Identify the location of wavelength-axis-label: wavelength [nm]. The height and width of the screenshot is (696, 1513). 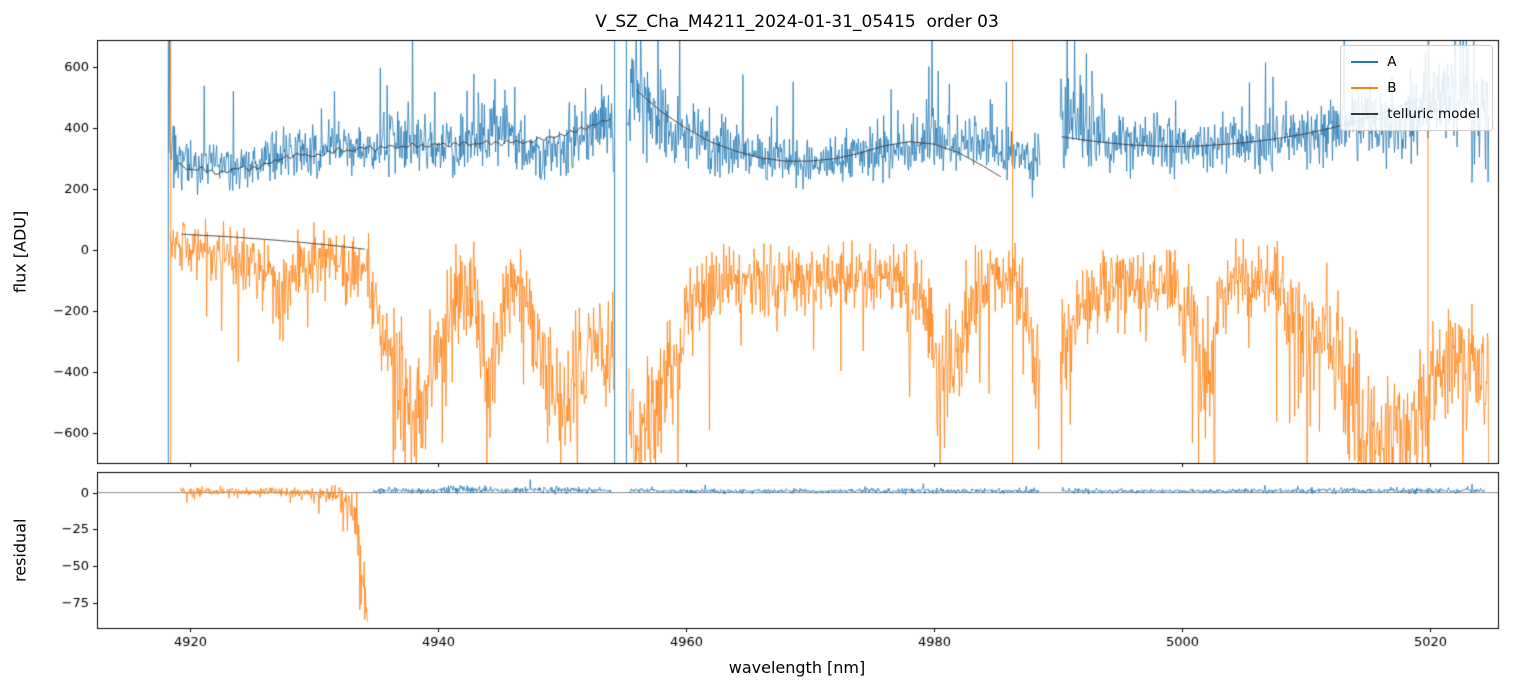
(797, 667).